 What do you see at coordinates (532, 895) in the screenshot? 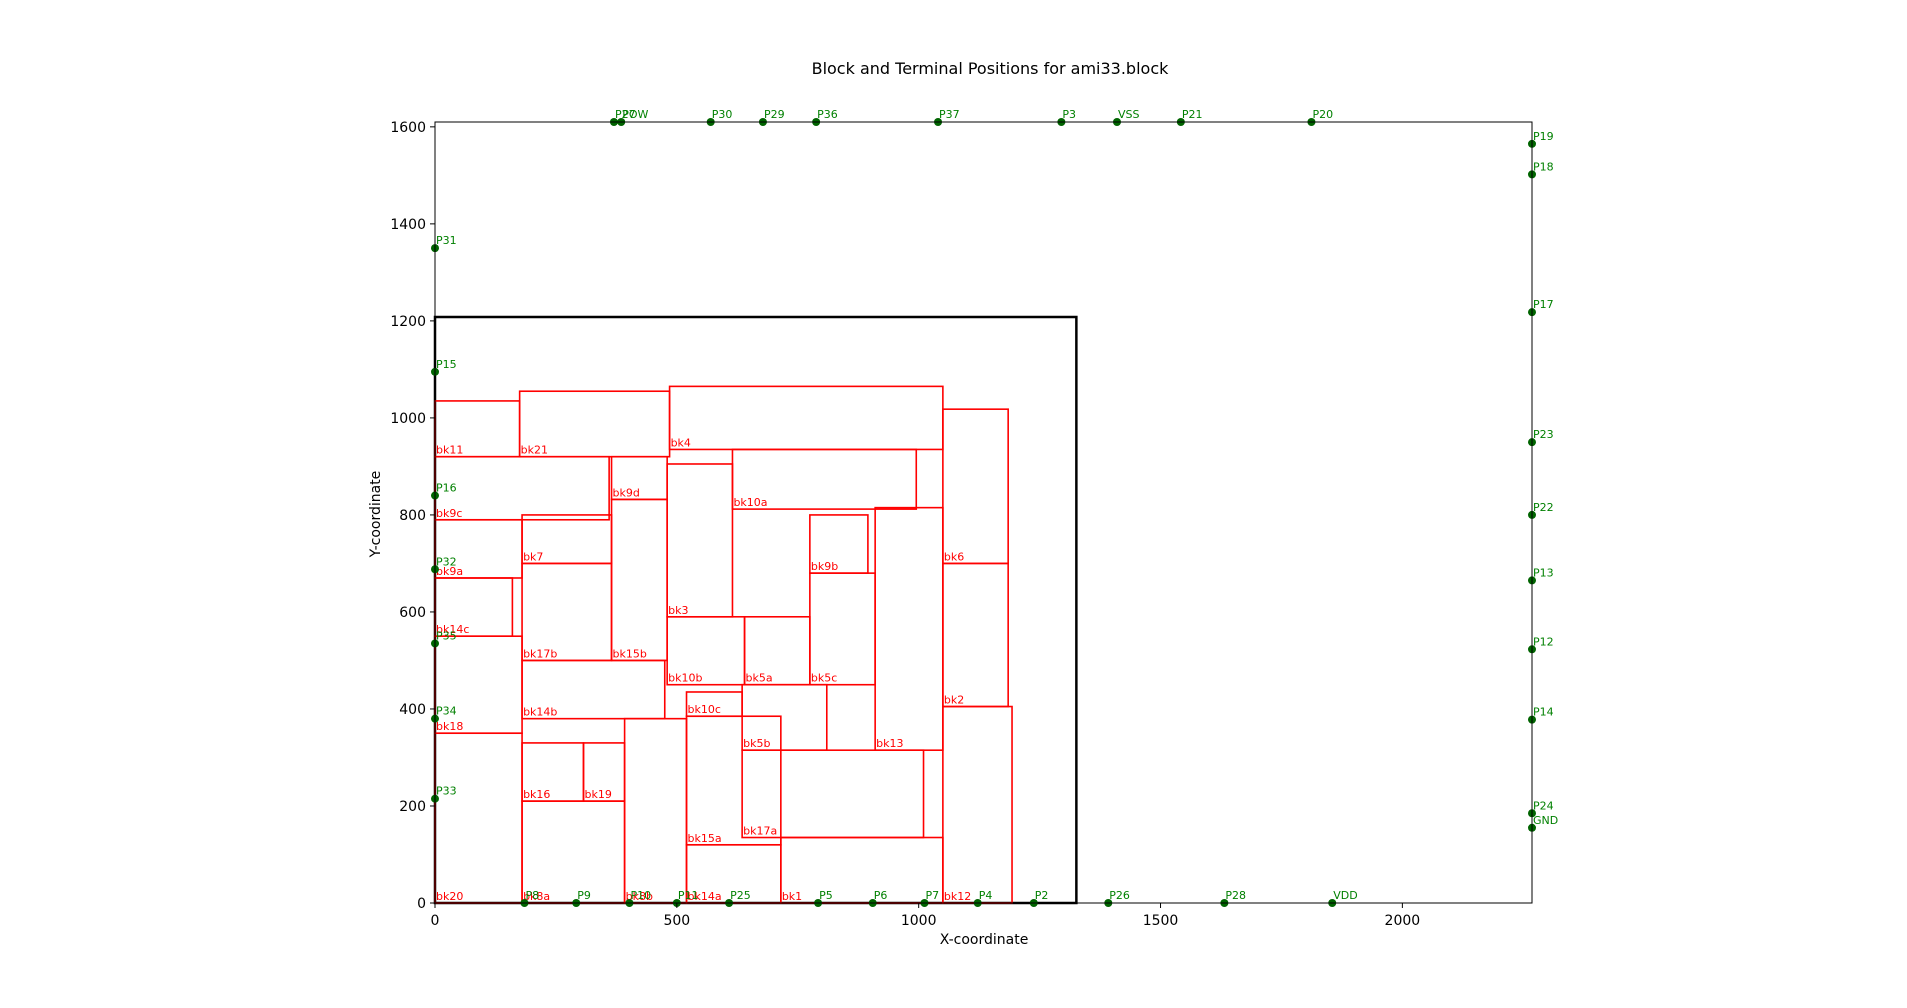
I see `terminal-label-P8: P8` at bounding box center [532, 895].